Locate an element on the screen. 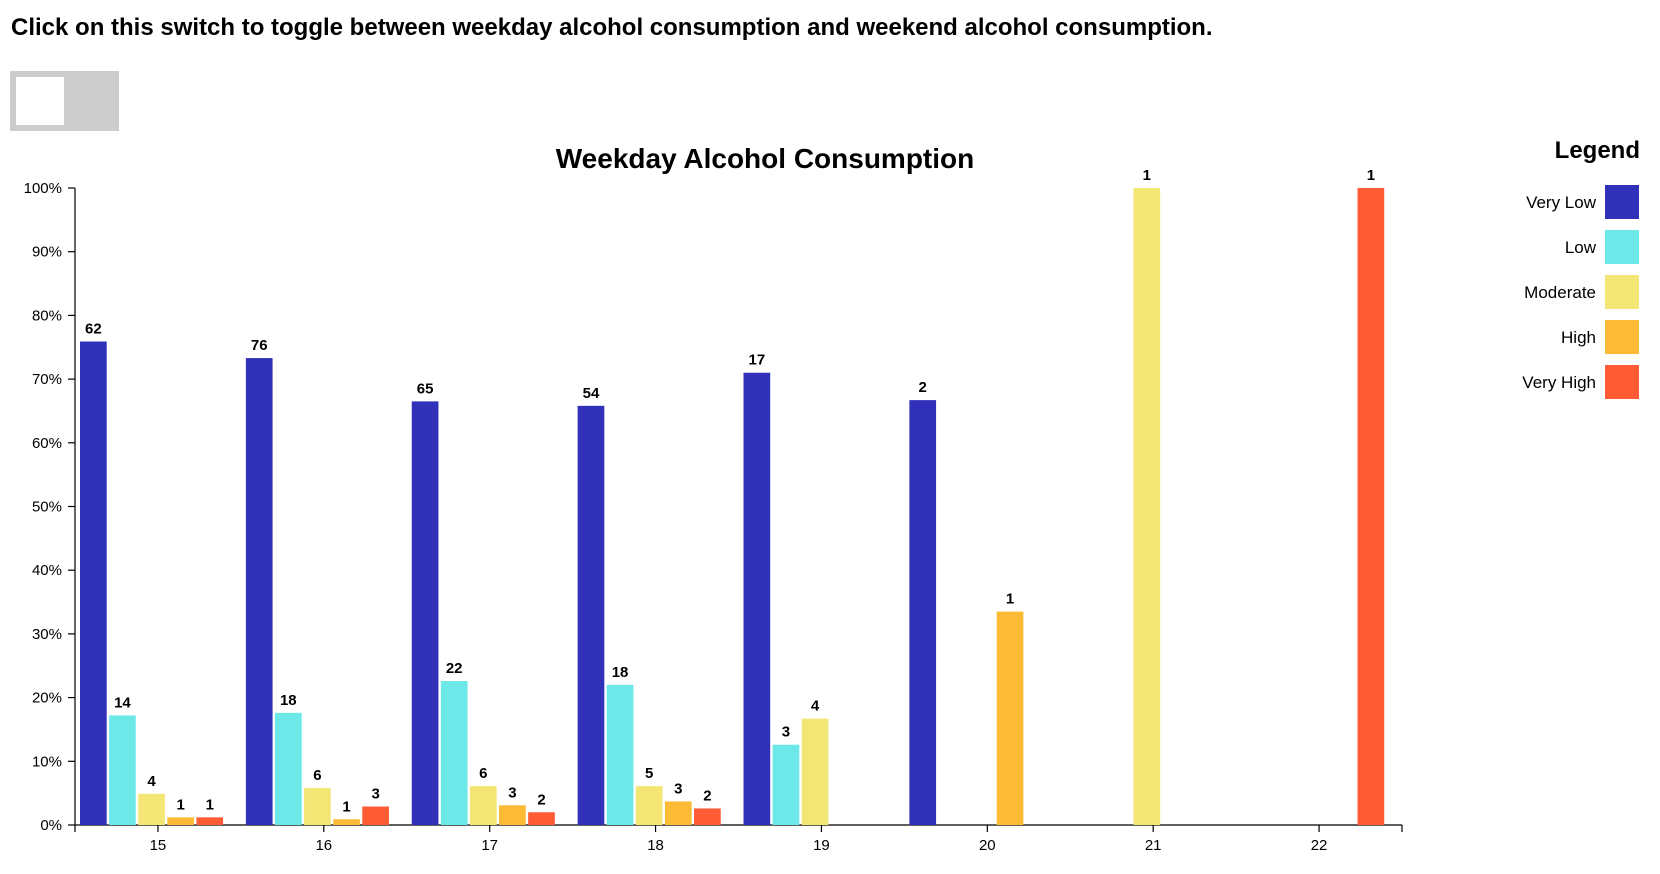 The height and width of the screenshot is (874, 1660). bar-data-label: 76 is located at coordinates (259, 345).